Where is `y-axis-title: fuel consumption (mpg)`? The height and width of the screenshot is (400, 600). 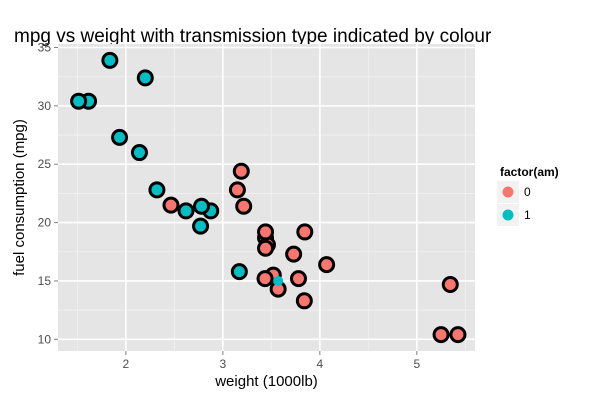 y-axis-title: fuel consumption (mpg) is located at coordinates (19, 197).